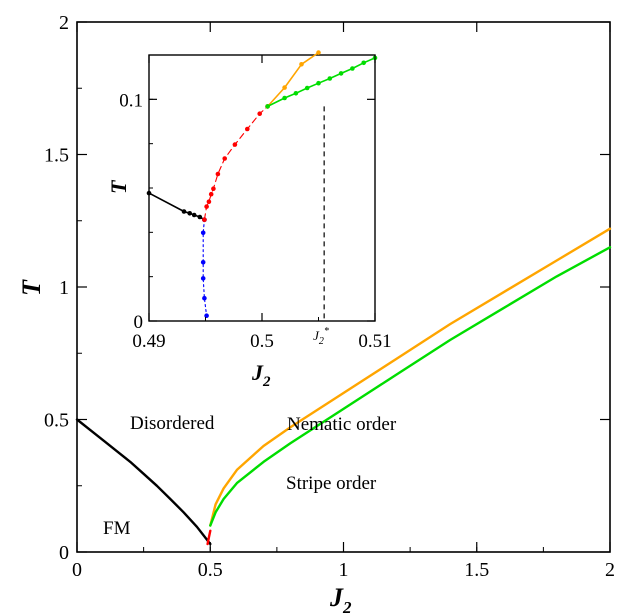 Image resolution: width=618 pixels, height=616 pixels. What do you see at coordinates (148, 341) in the screenshot?
I see `inset-x-tick-label-0: 0.49` at bounding box center [148, 341].